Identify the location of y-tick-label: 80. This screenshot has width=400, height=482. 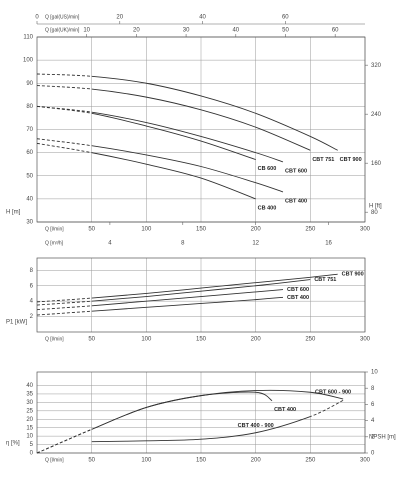
(29, 107).